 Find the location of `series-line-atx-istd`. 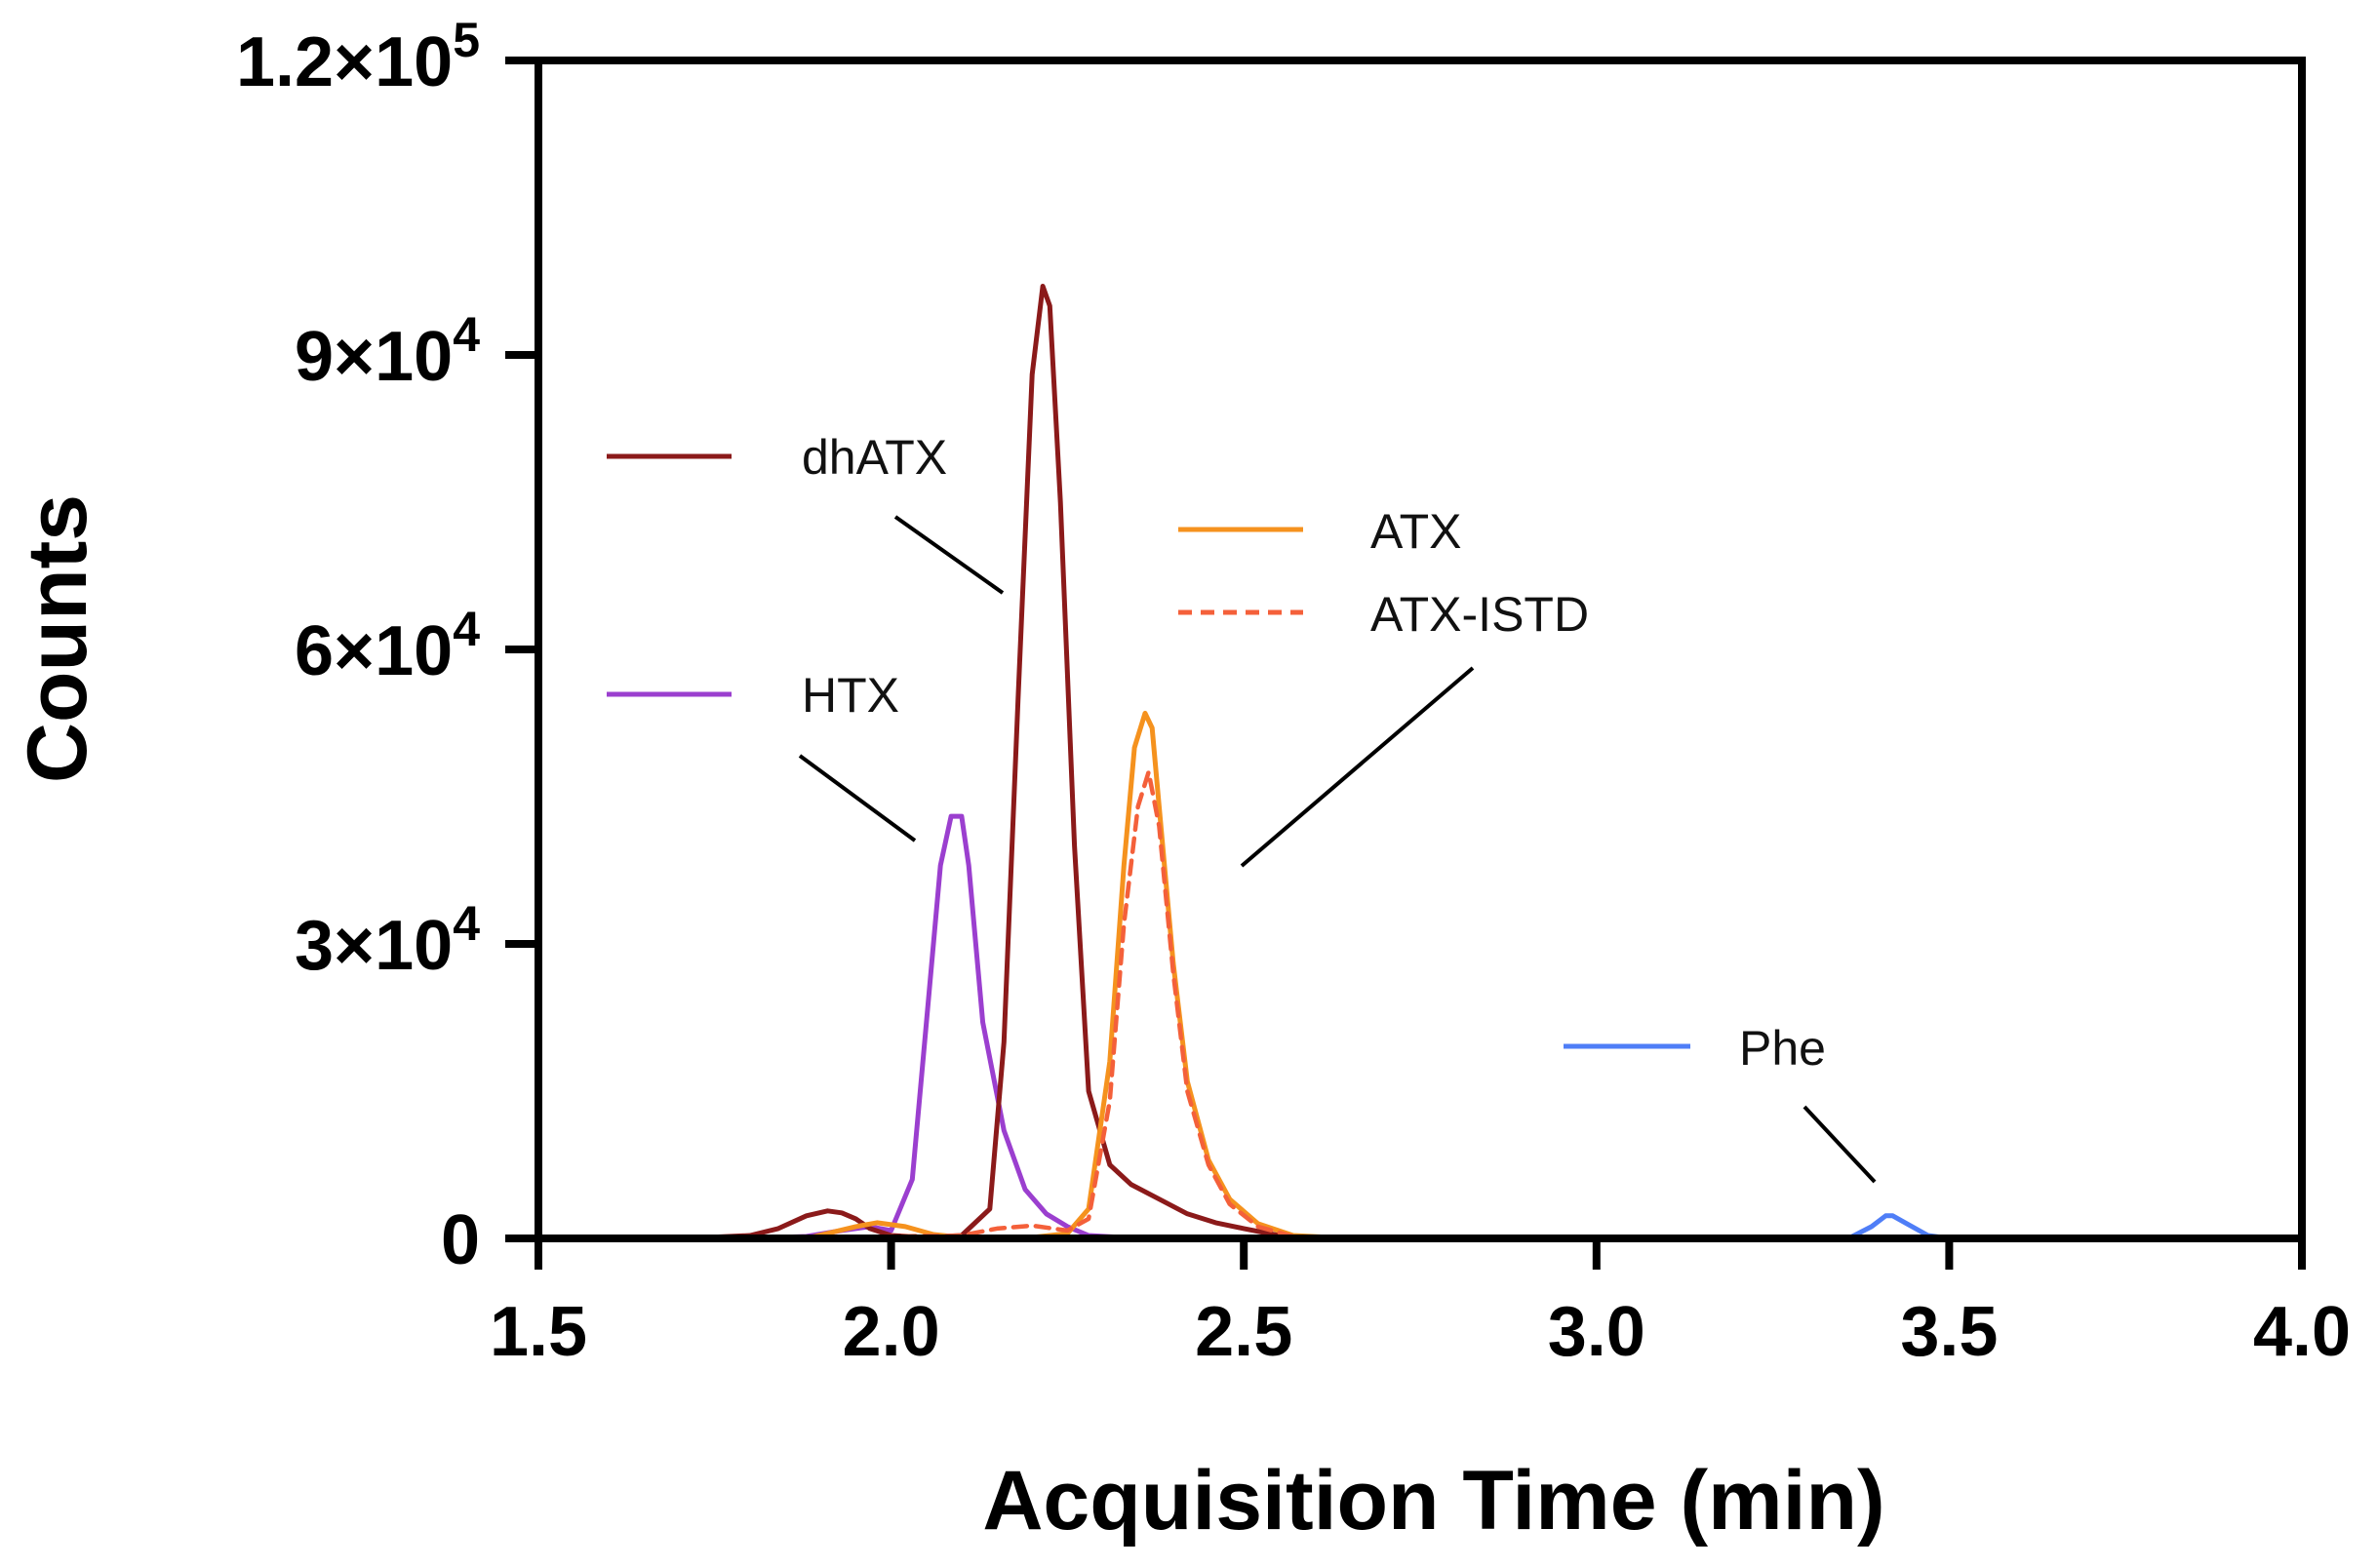

series-line-atx-istd is located at coordinates (1092, 1005).